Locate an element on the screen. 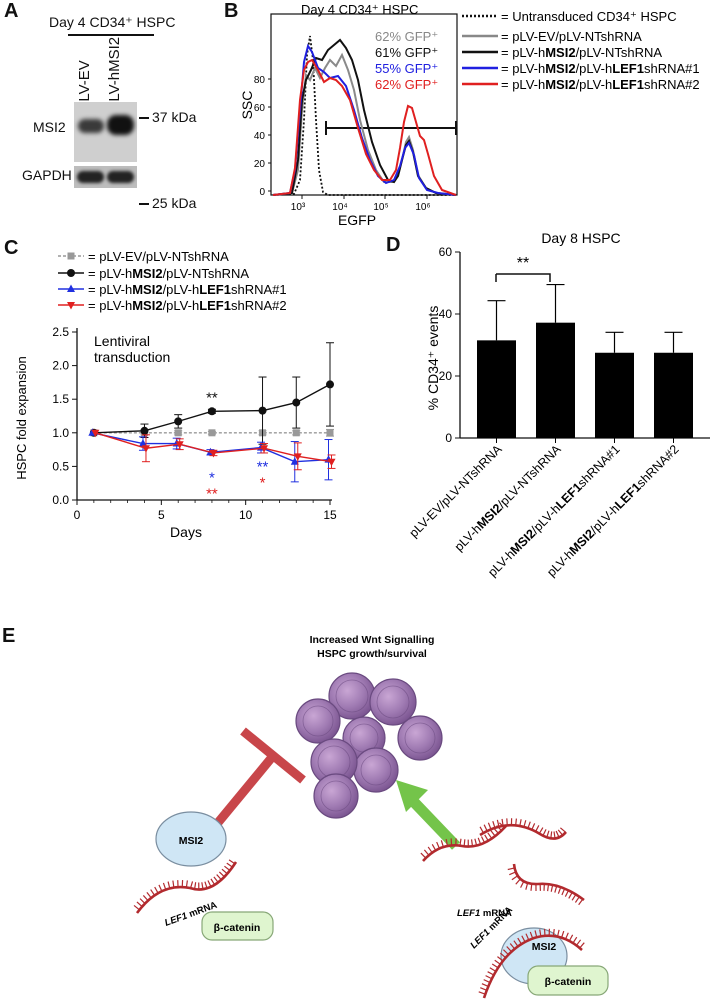 This screenshot has width=716, height=999. panel-c-xlabel: Days is located at coordinates (186, 532).